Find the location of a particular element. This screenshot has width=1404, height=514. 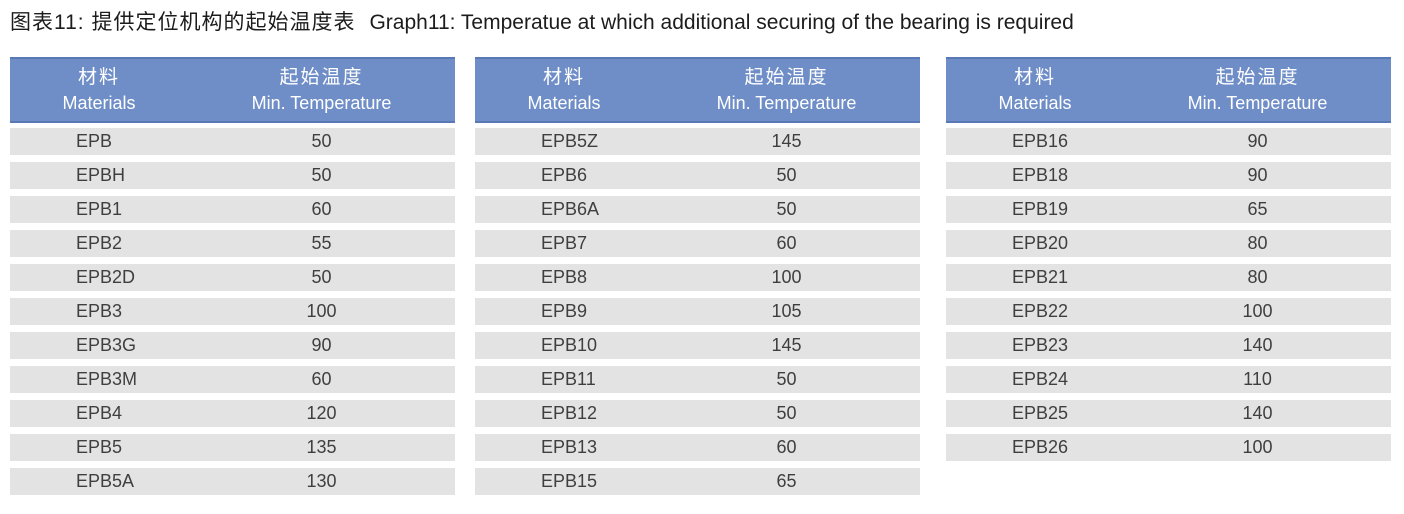

temperature-cell: 55 is located at coordinates (321, 243).